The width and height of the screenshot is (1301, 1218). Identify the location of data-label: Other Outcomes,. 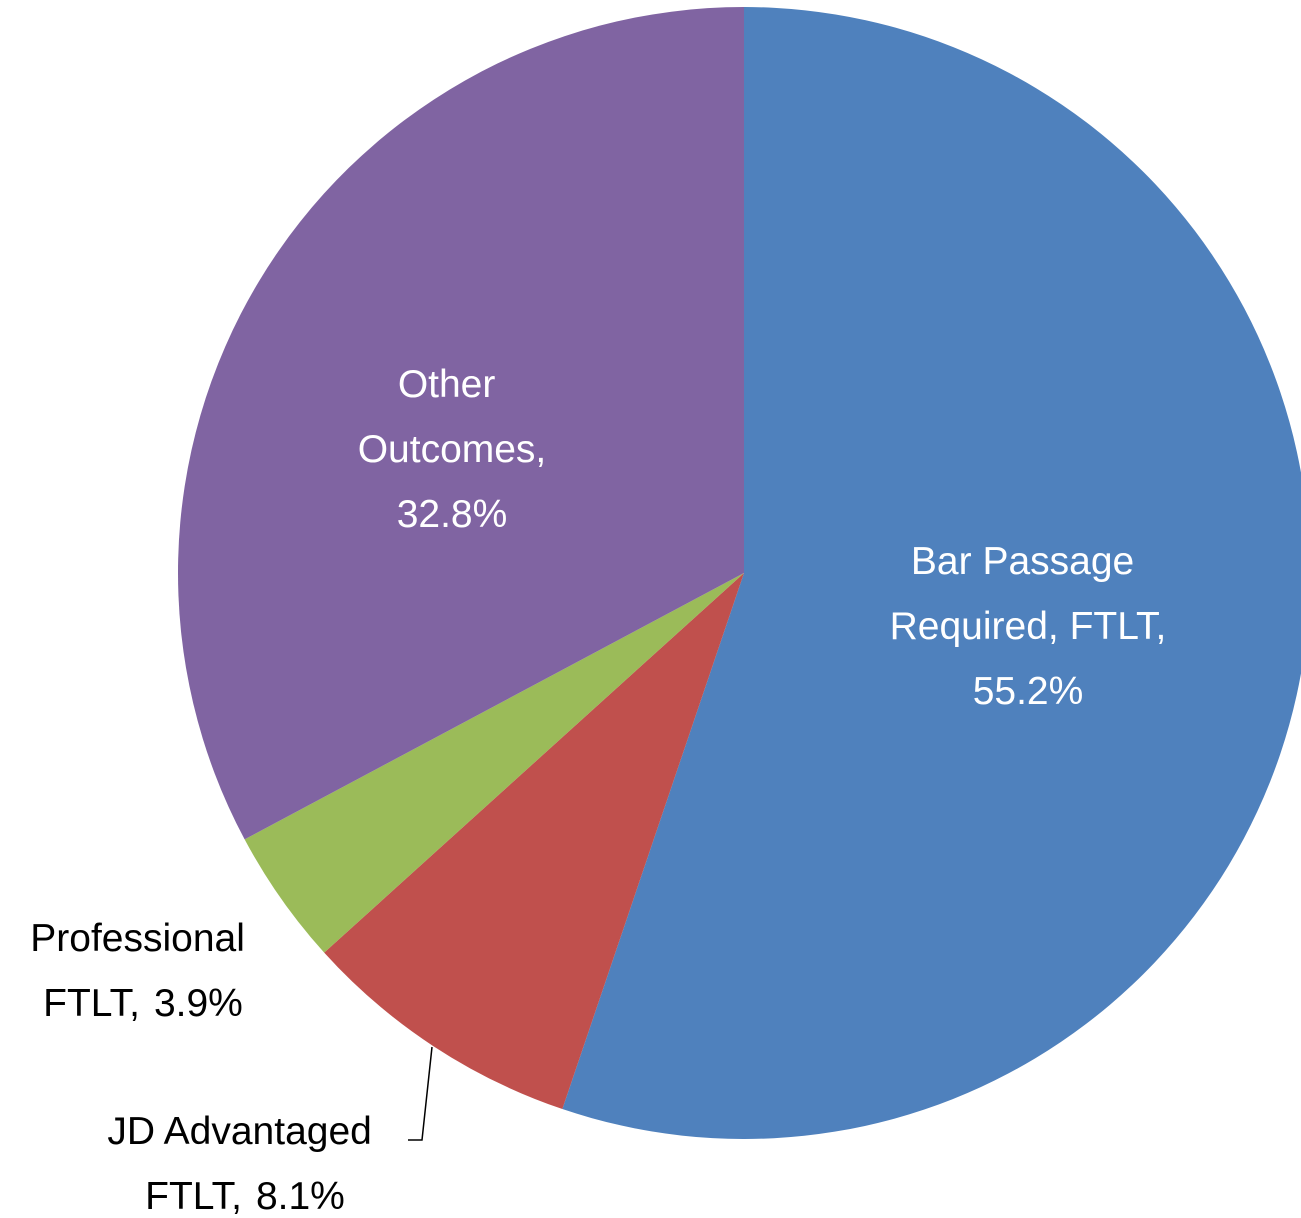
(452, 417).